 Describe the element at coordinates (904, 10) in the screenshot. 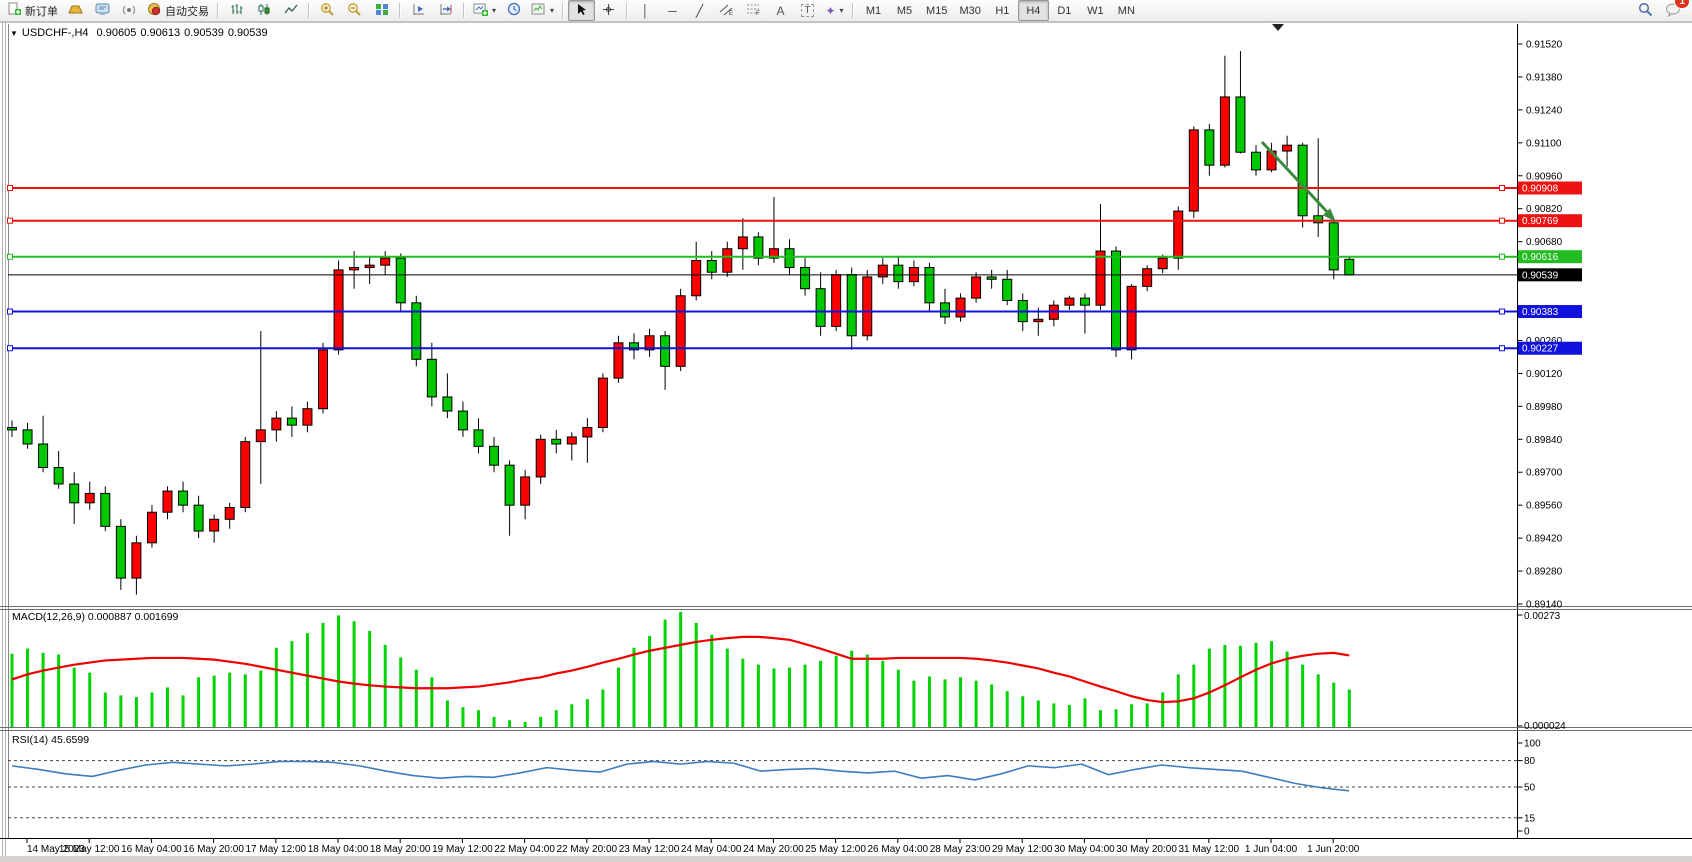

I see `timeframe-button-m5: M5` at that location.